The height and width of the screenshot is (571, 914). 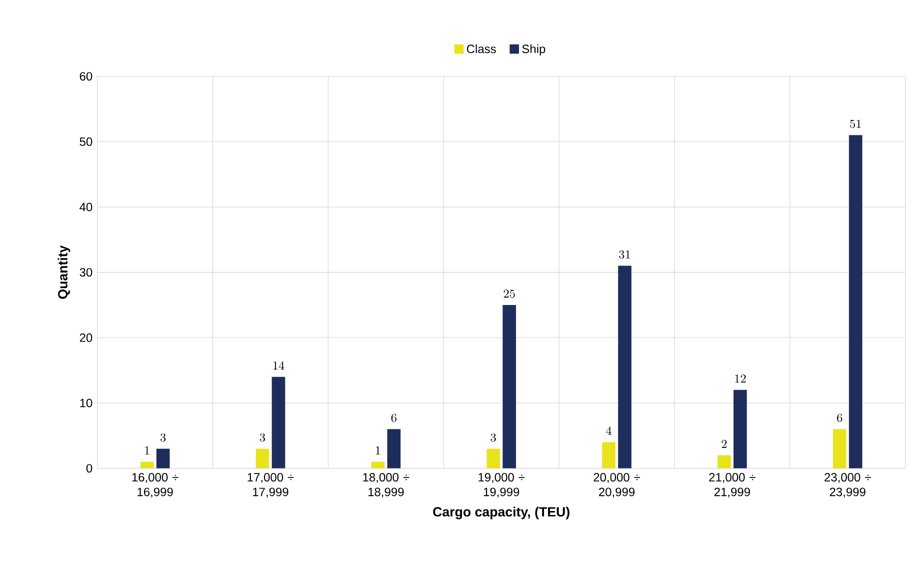 I want to click on data-label: 12, so click(x=740, y=378).